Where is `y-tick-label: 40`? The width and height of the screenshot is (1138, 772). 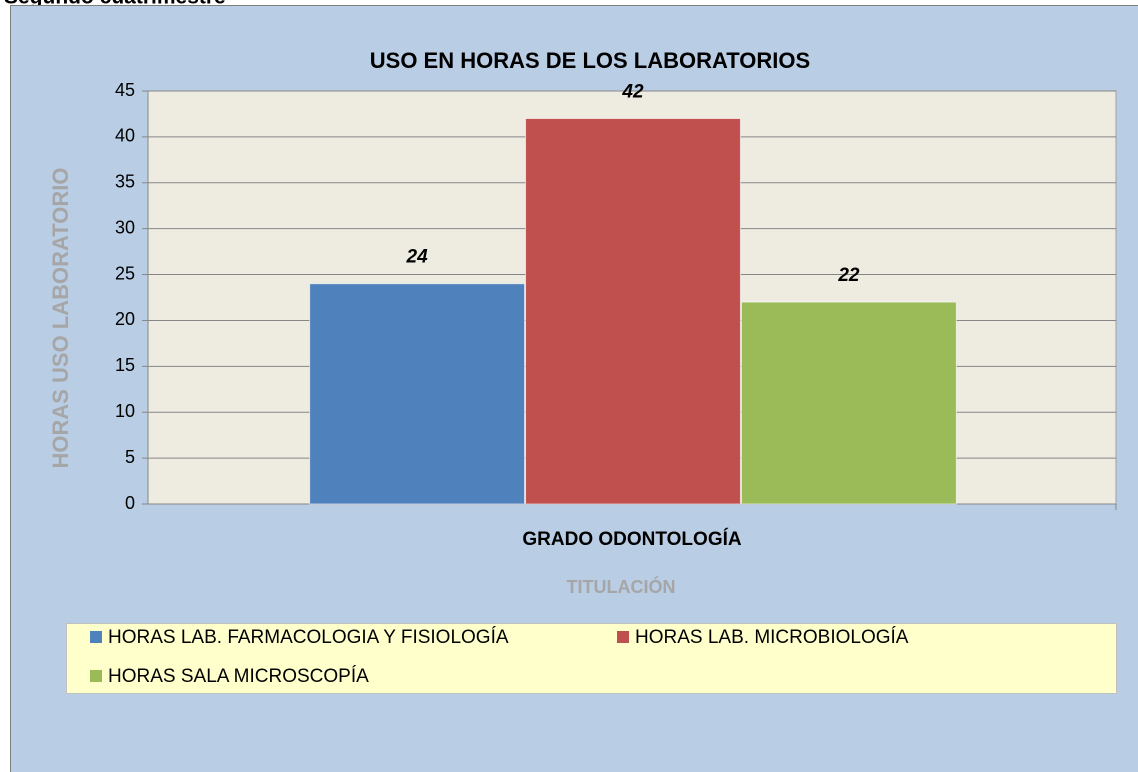
y-tick-label: 40 is located at coordinates (125, 136).